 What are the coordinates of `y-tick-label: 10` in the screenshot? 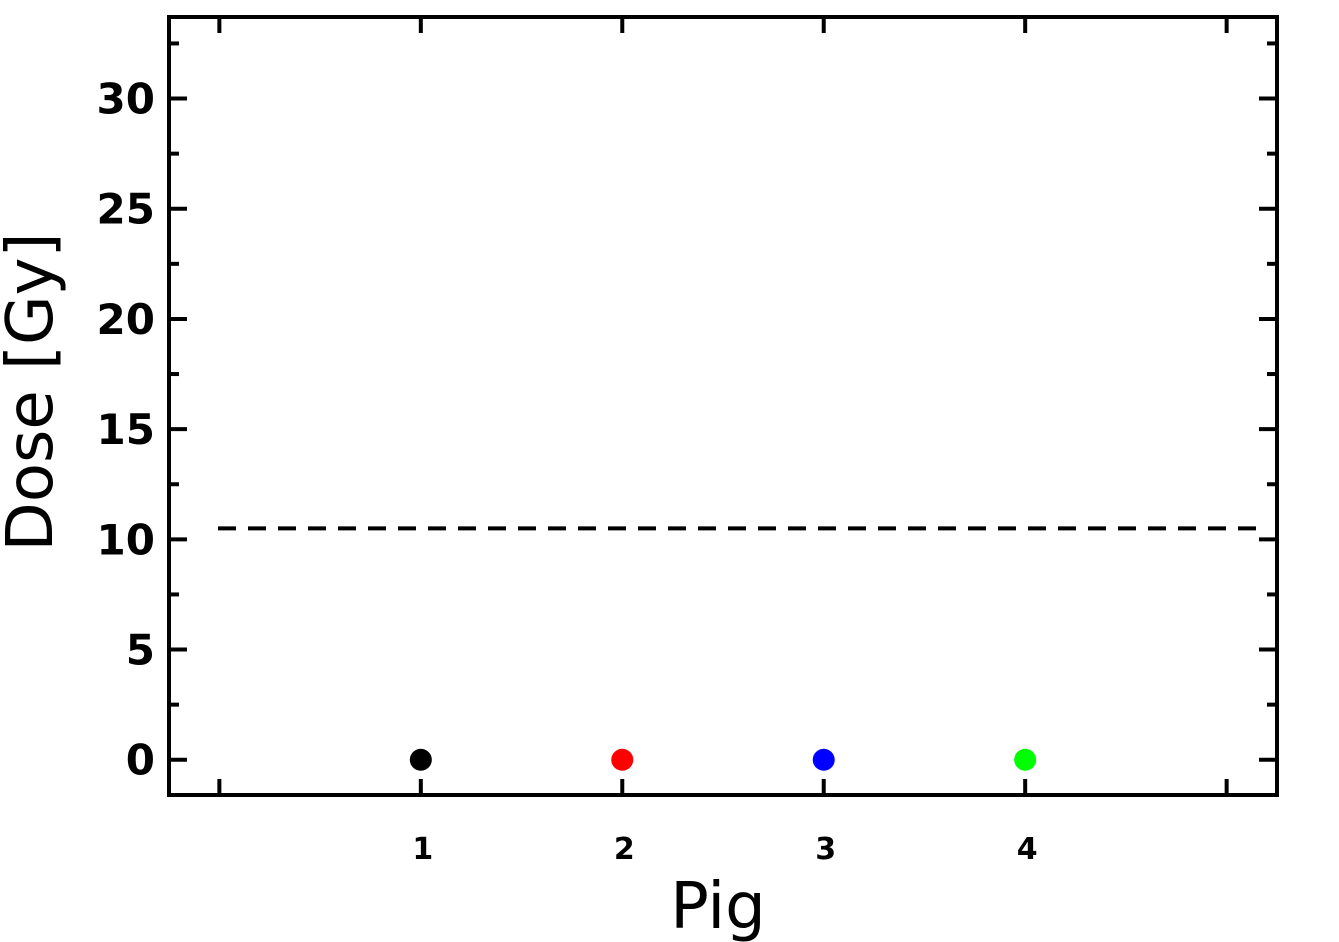 It's located at (126, 539).